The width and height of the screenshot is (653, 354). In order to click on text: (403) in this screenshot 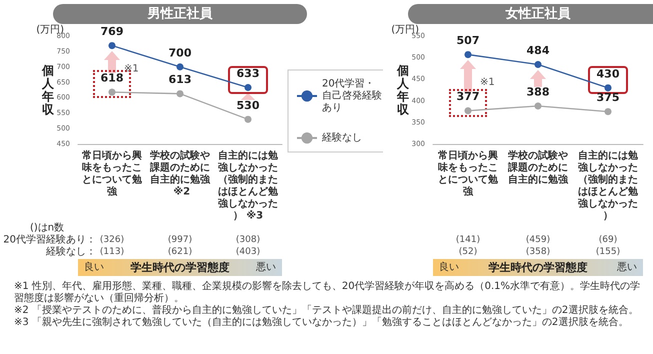, I will do `click(248, 252)`.